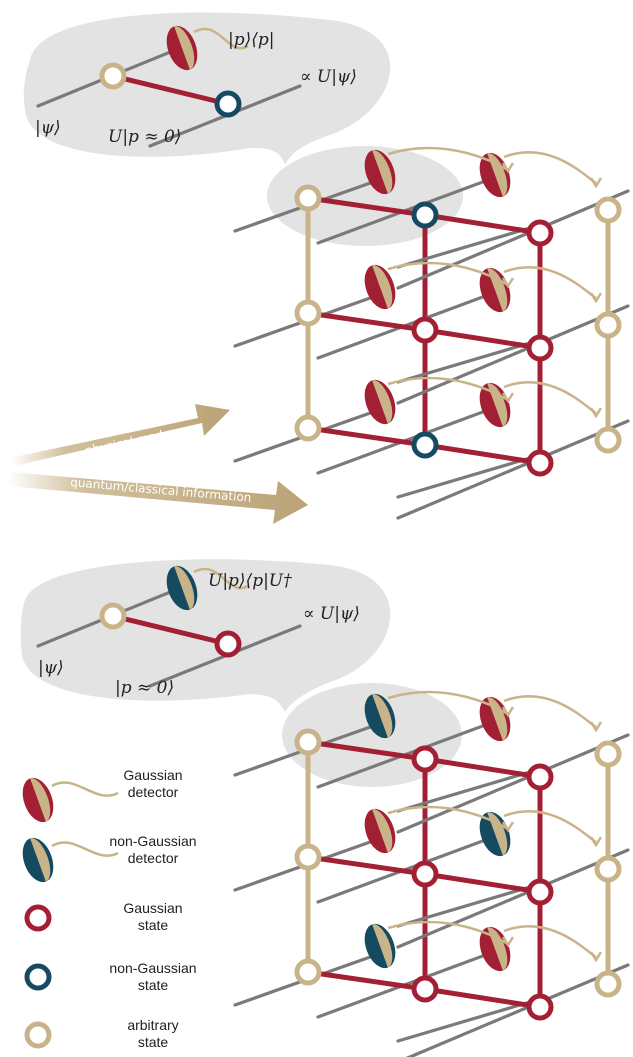  What do you see at coordinates (228, 644) in the screenshot?
I see `bubble-ancilla-node` at bounding box center [228, 644].